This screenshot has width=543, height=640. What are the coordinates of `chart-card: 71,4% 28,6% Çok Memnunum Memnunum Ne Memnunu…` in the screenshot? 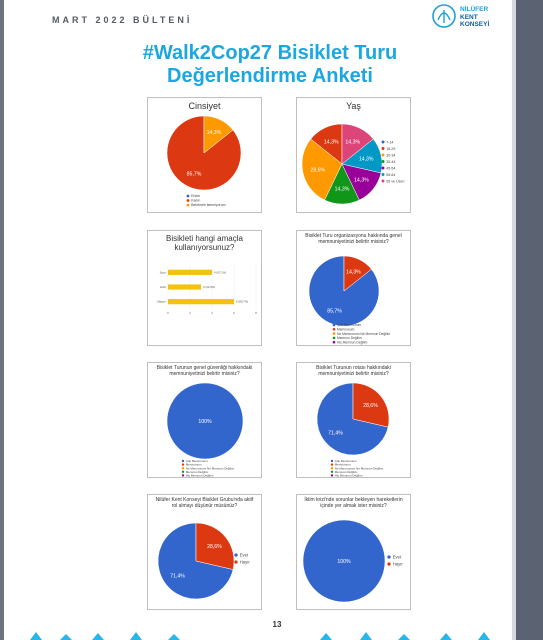 It's located at (353, 420).